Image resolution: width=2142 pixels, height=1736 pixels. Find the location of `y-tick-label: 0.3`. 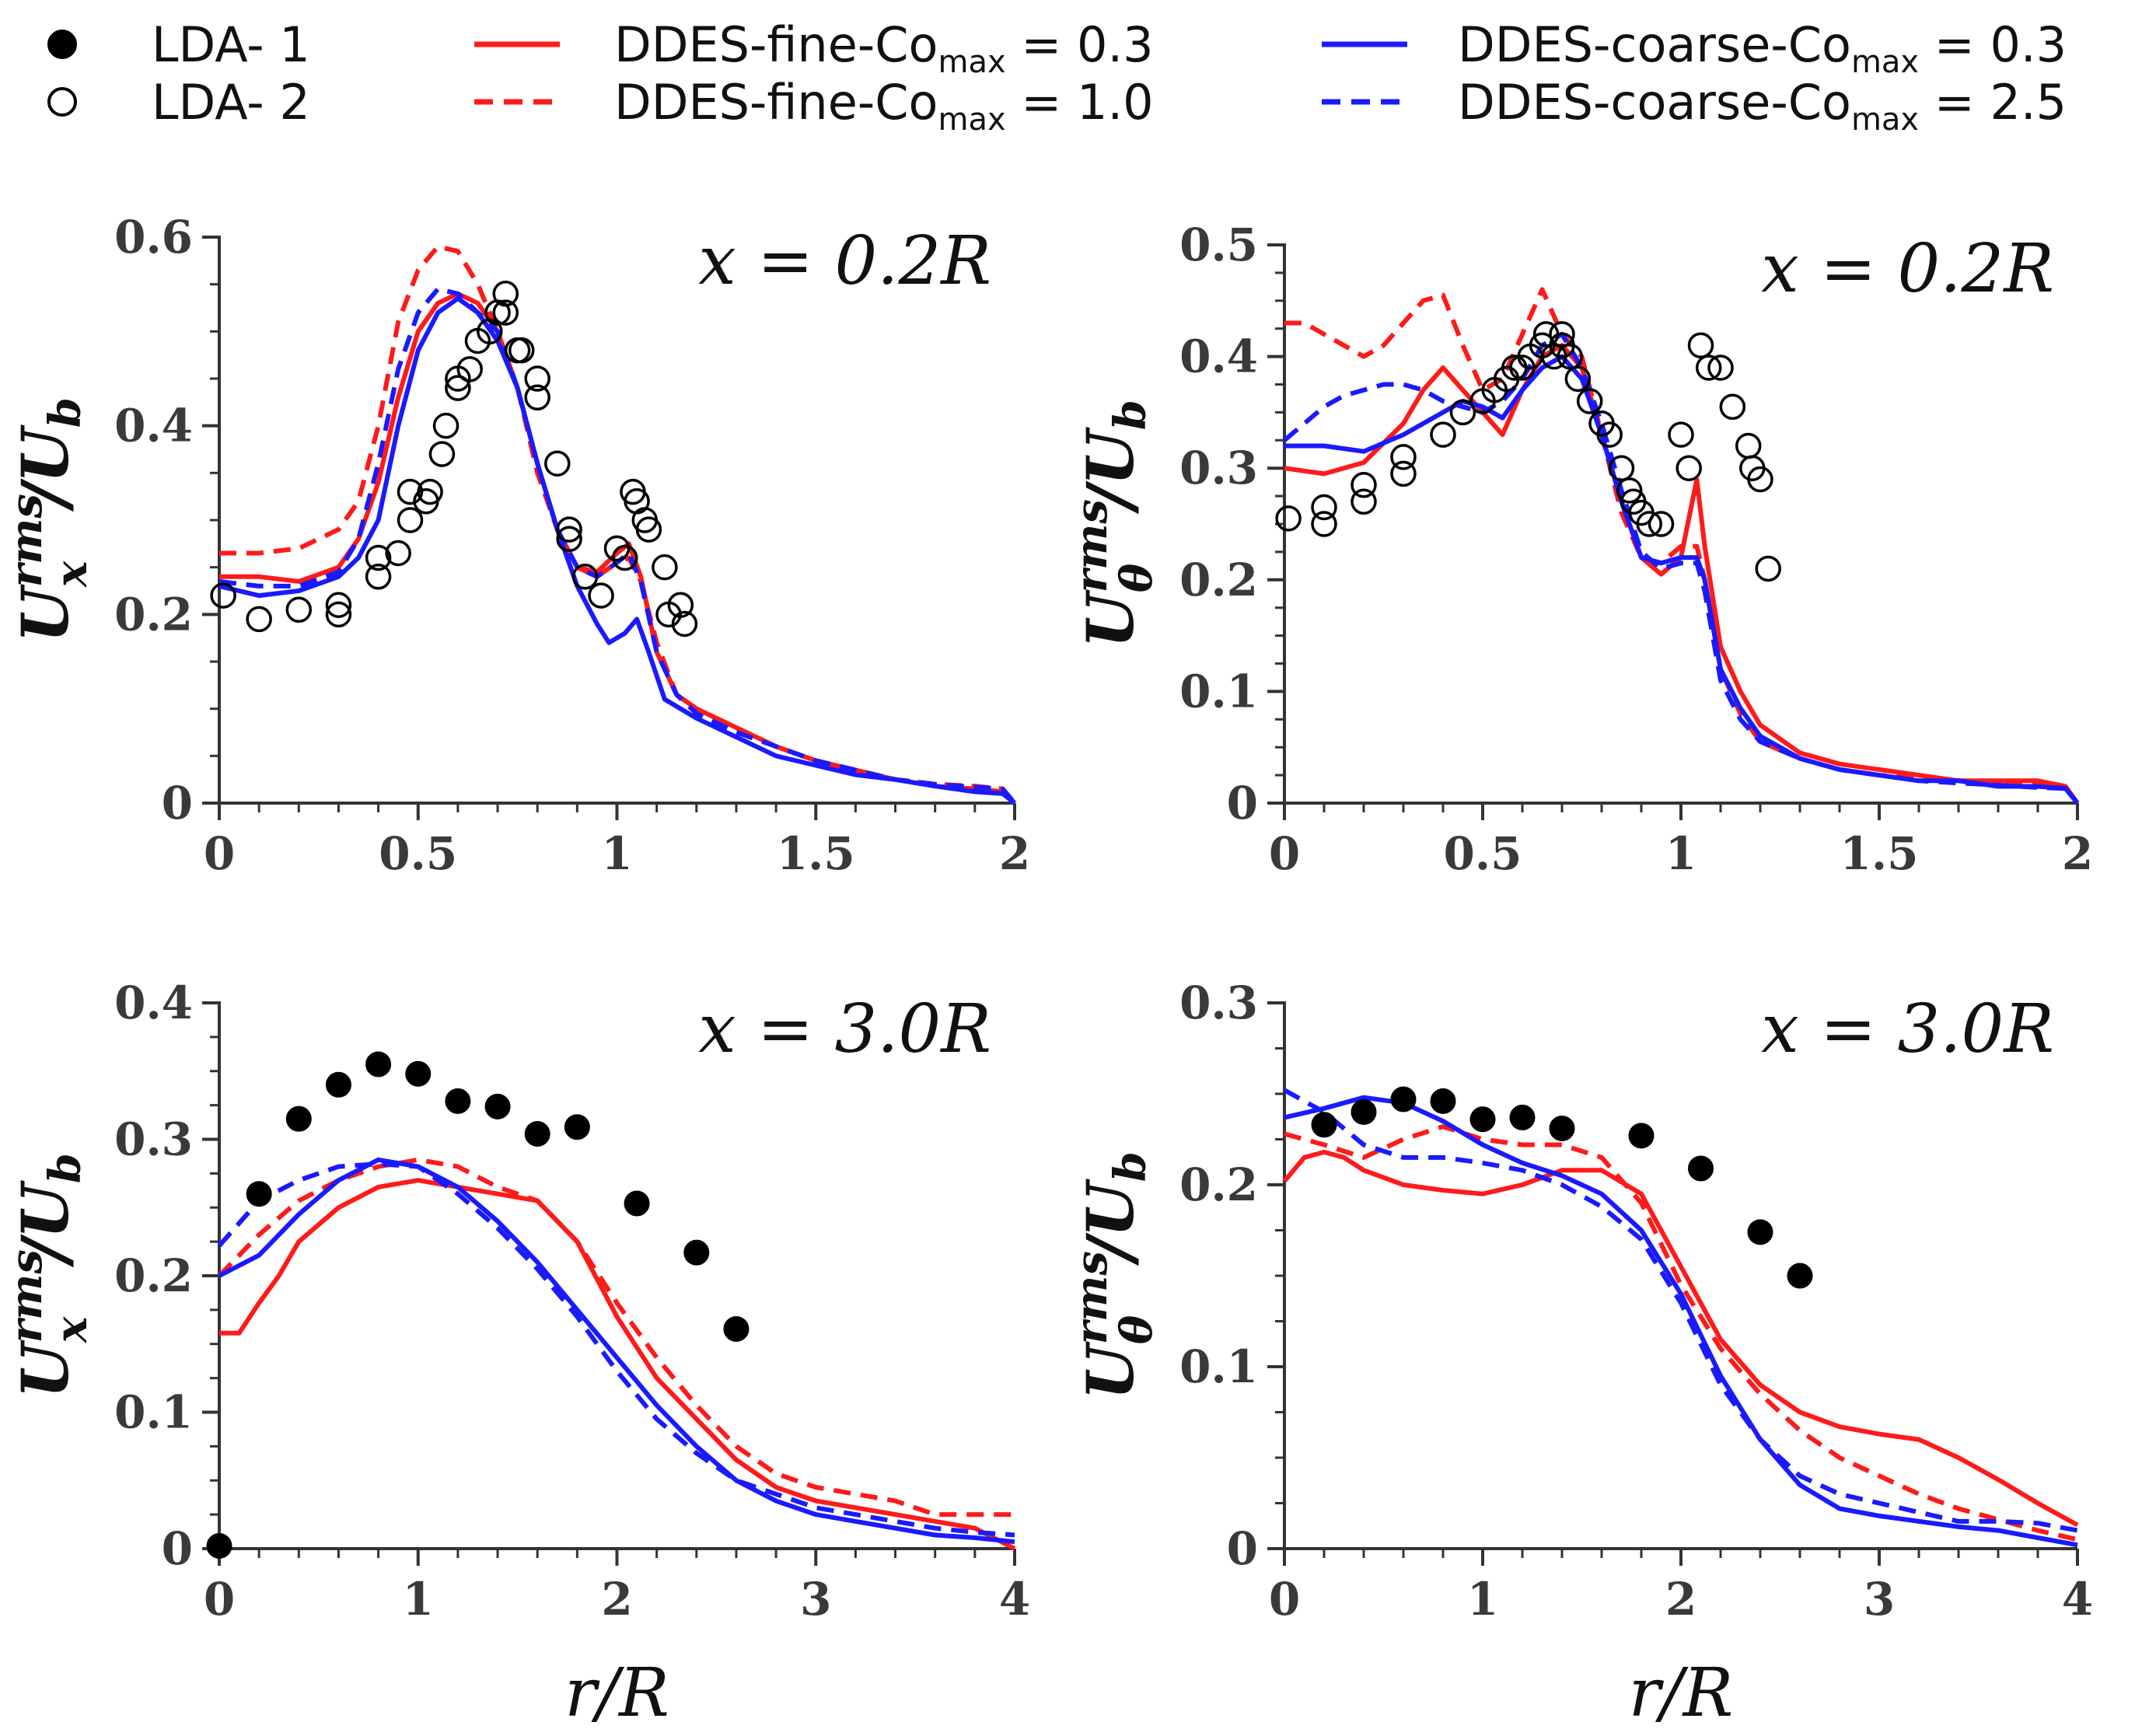

y-tick-label: 0.3 is located at coordinates (1218, 468).